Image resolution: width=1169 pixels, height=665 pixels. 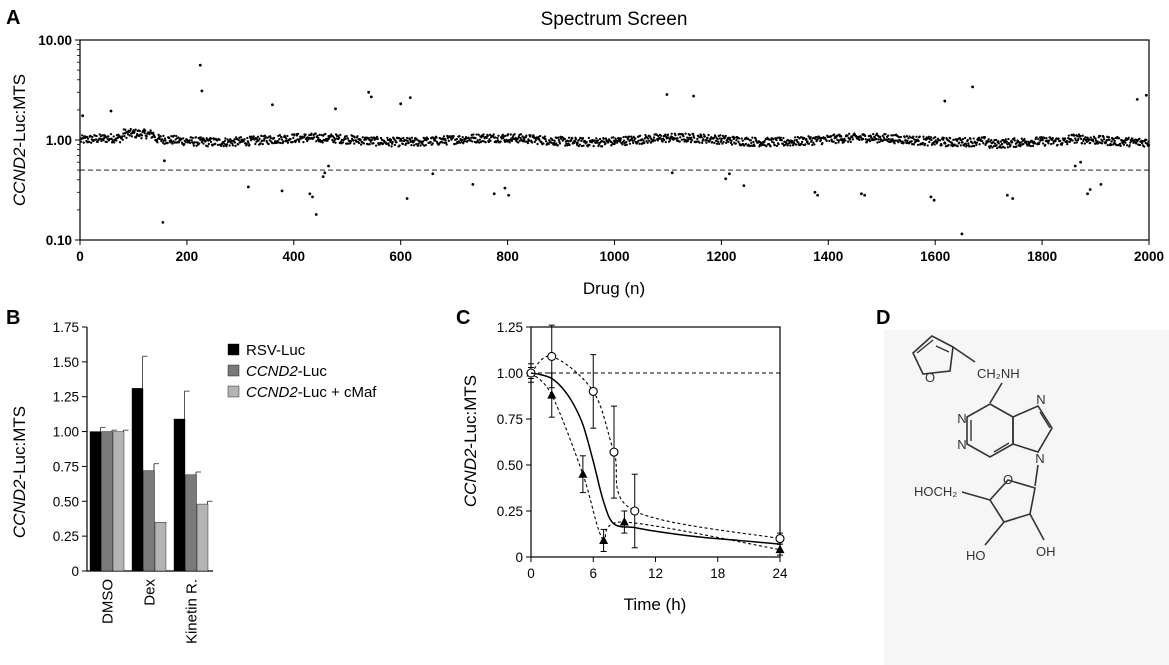 What do you see at coordinates (1042, 256) in the screenshot?
I see `panel-a-xtick-label: 1800` at bounding box center [1042, 256].